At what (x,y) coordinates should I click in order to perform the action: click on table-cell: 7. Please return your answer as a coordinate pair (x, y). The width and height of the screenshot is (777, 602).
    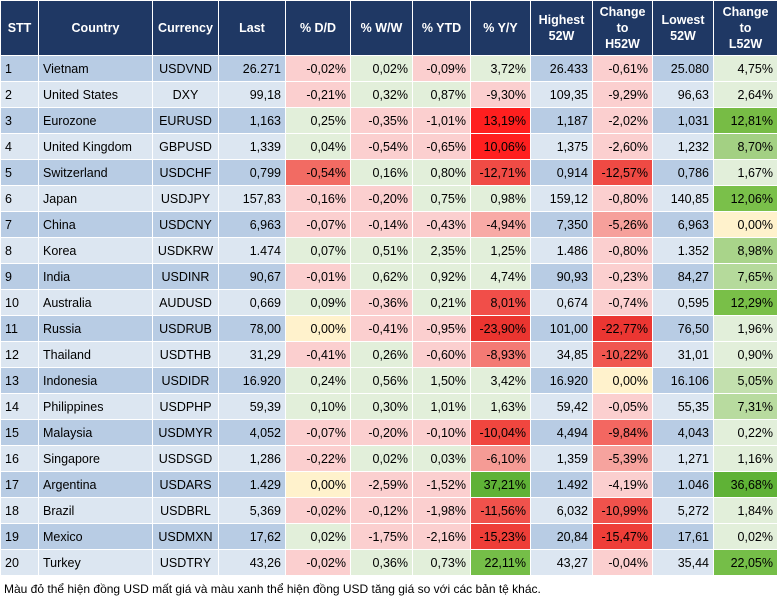
    Looking at the image, I should click on (19, 224).